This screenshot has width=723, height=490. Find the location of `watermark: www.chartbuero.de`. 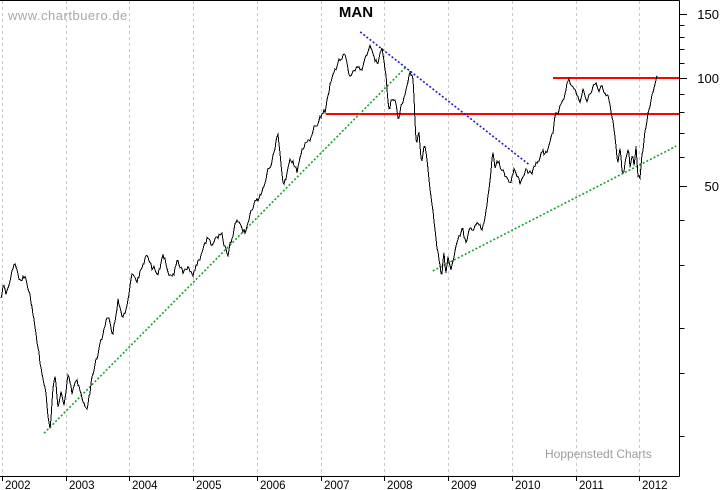

watermark: www.chartbuero.de is located at coordinates (68, 15).